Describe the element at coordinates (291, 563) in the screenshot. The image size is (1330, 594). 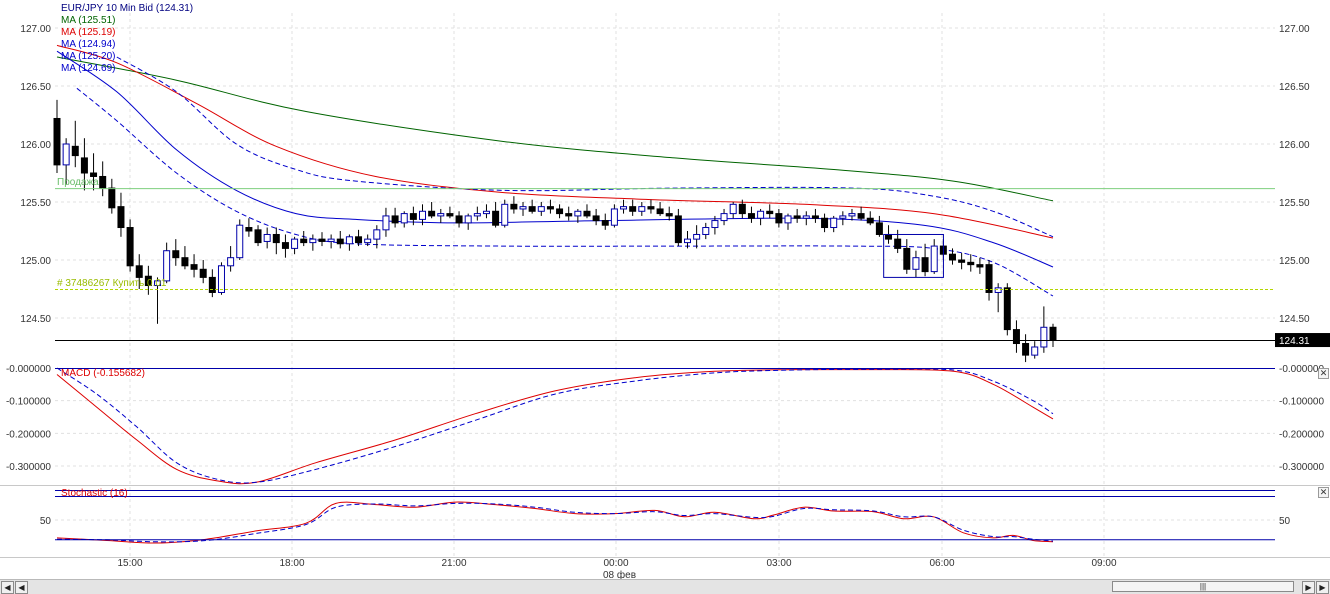
I see `x-tick-label: 18:00` at that location.